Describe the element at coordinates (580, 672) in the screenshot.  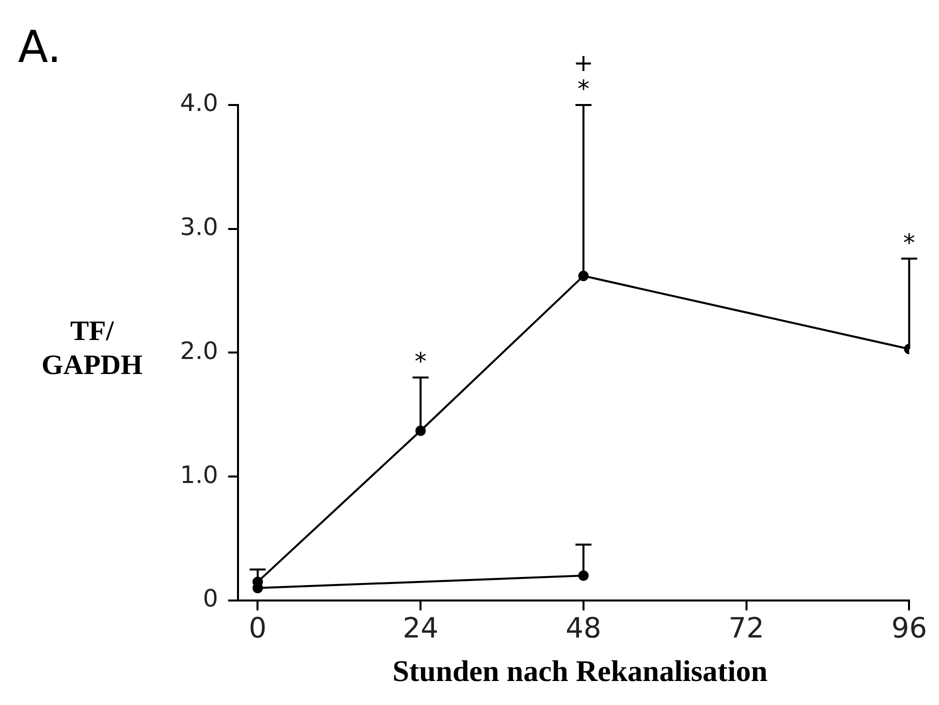
I see `x-axis-title: Stunden nach Rekanalisation` at that location.